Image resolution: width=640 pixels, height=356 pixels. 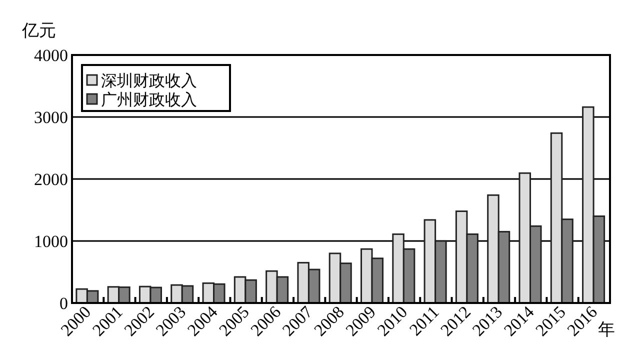 I want to click on x-axis-title: 年, so click(x=606, y=329).